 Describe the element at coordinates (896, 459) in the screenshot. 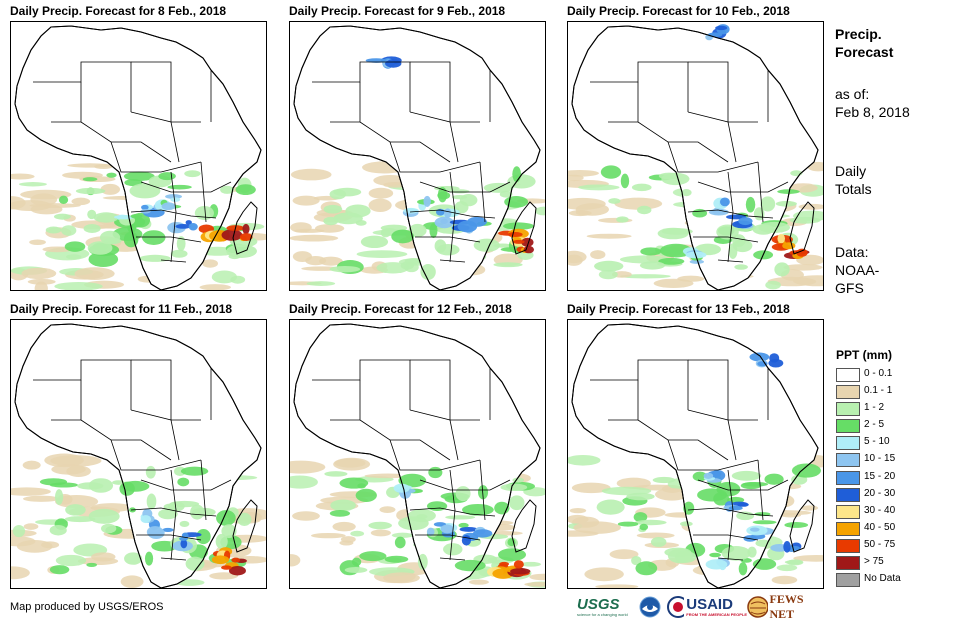

I see `legend-item: 10 - 15` at that location.